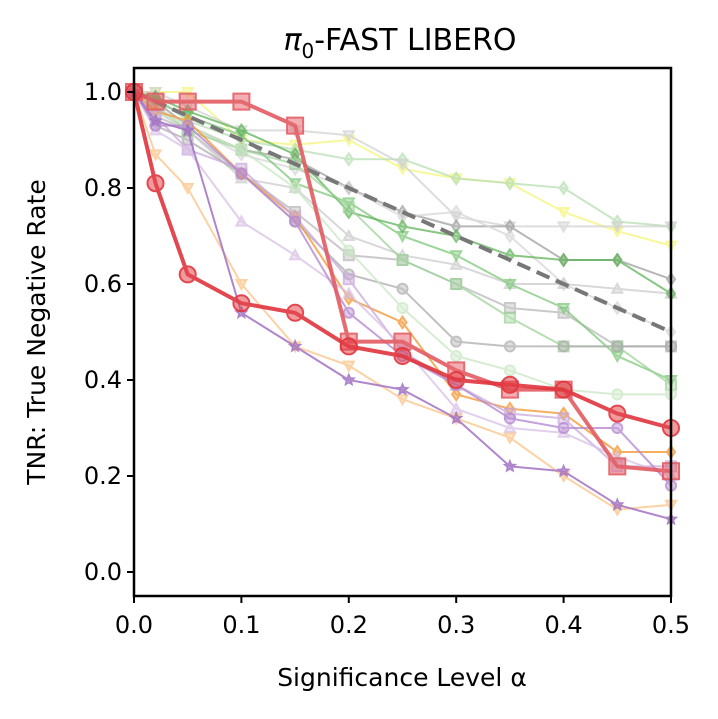 The image size is (718, 719). What do you see at coordinates (103, 92) in the screenshot?
I see `y-tick-label: 1.0` at bounding box center [103, 92].